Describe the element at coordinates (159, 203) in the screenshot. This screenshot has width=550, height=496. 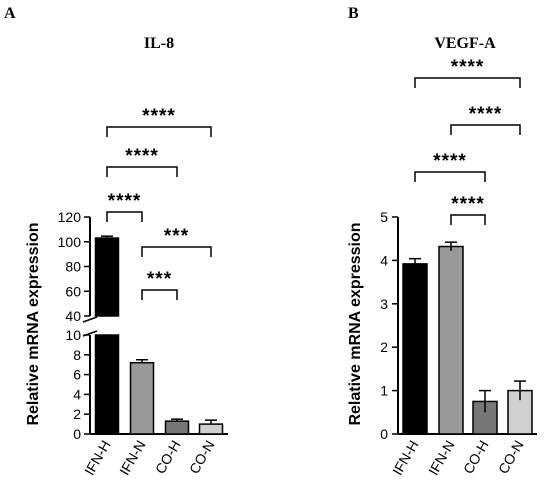
I see `panel-a-significance: ******************` at that location.